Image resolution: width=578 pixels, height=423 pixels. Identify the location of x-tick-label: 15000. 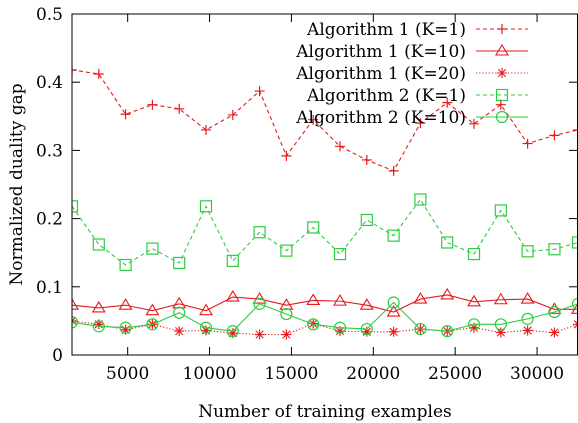
(291, 374).